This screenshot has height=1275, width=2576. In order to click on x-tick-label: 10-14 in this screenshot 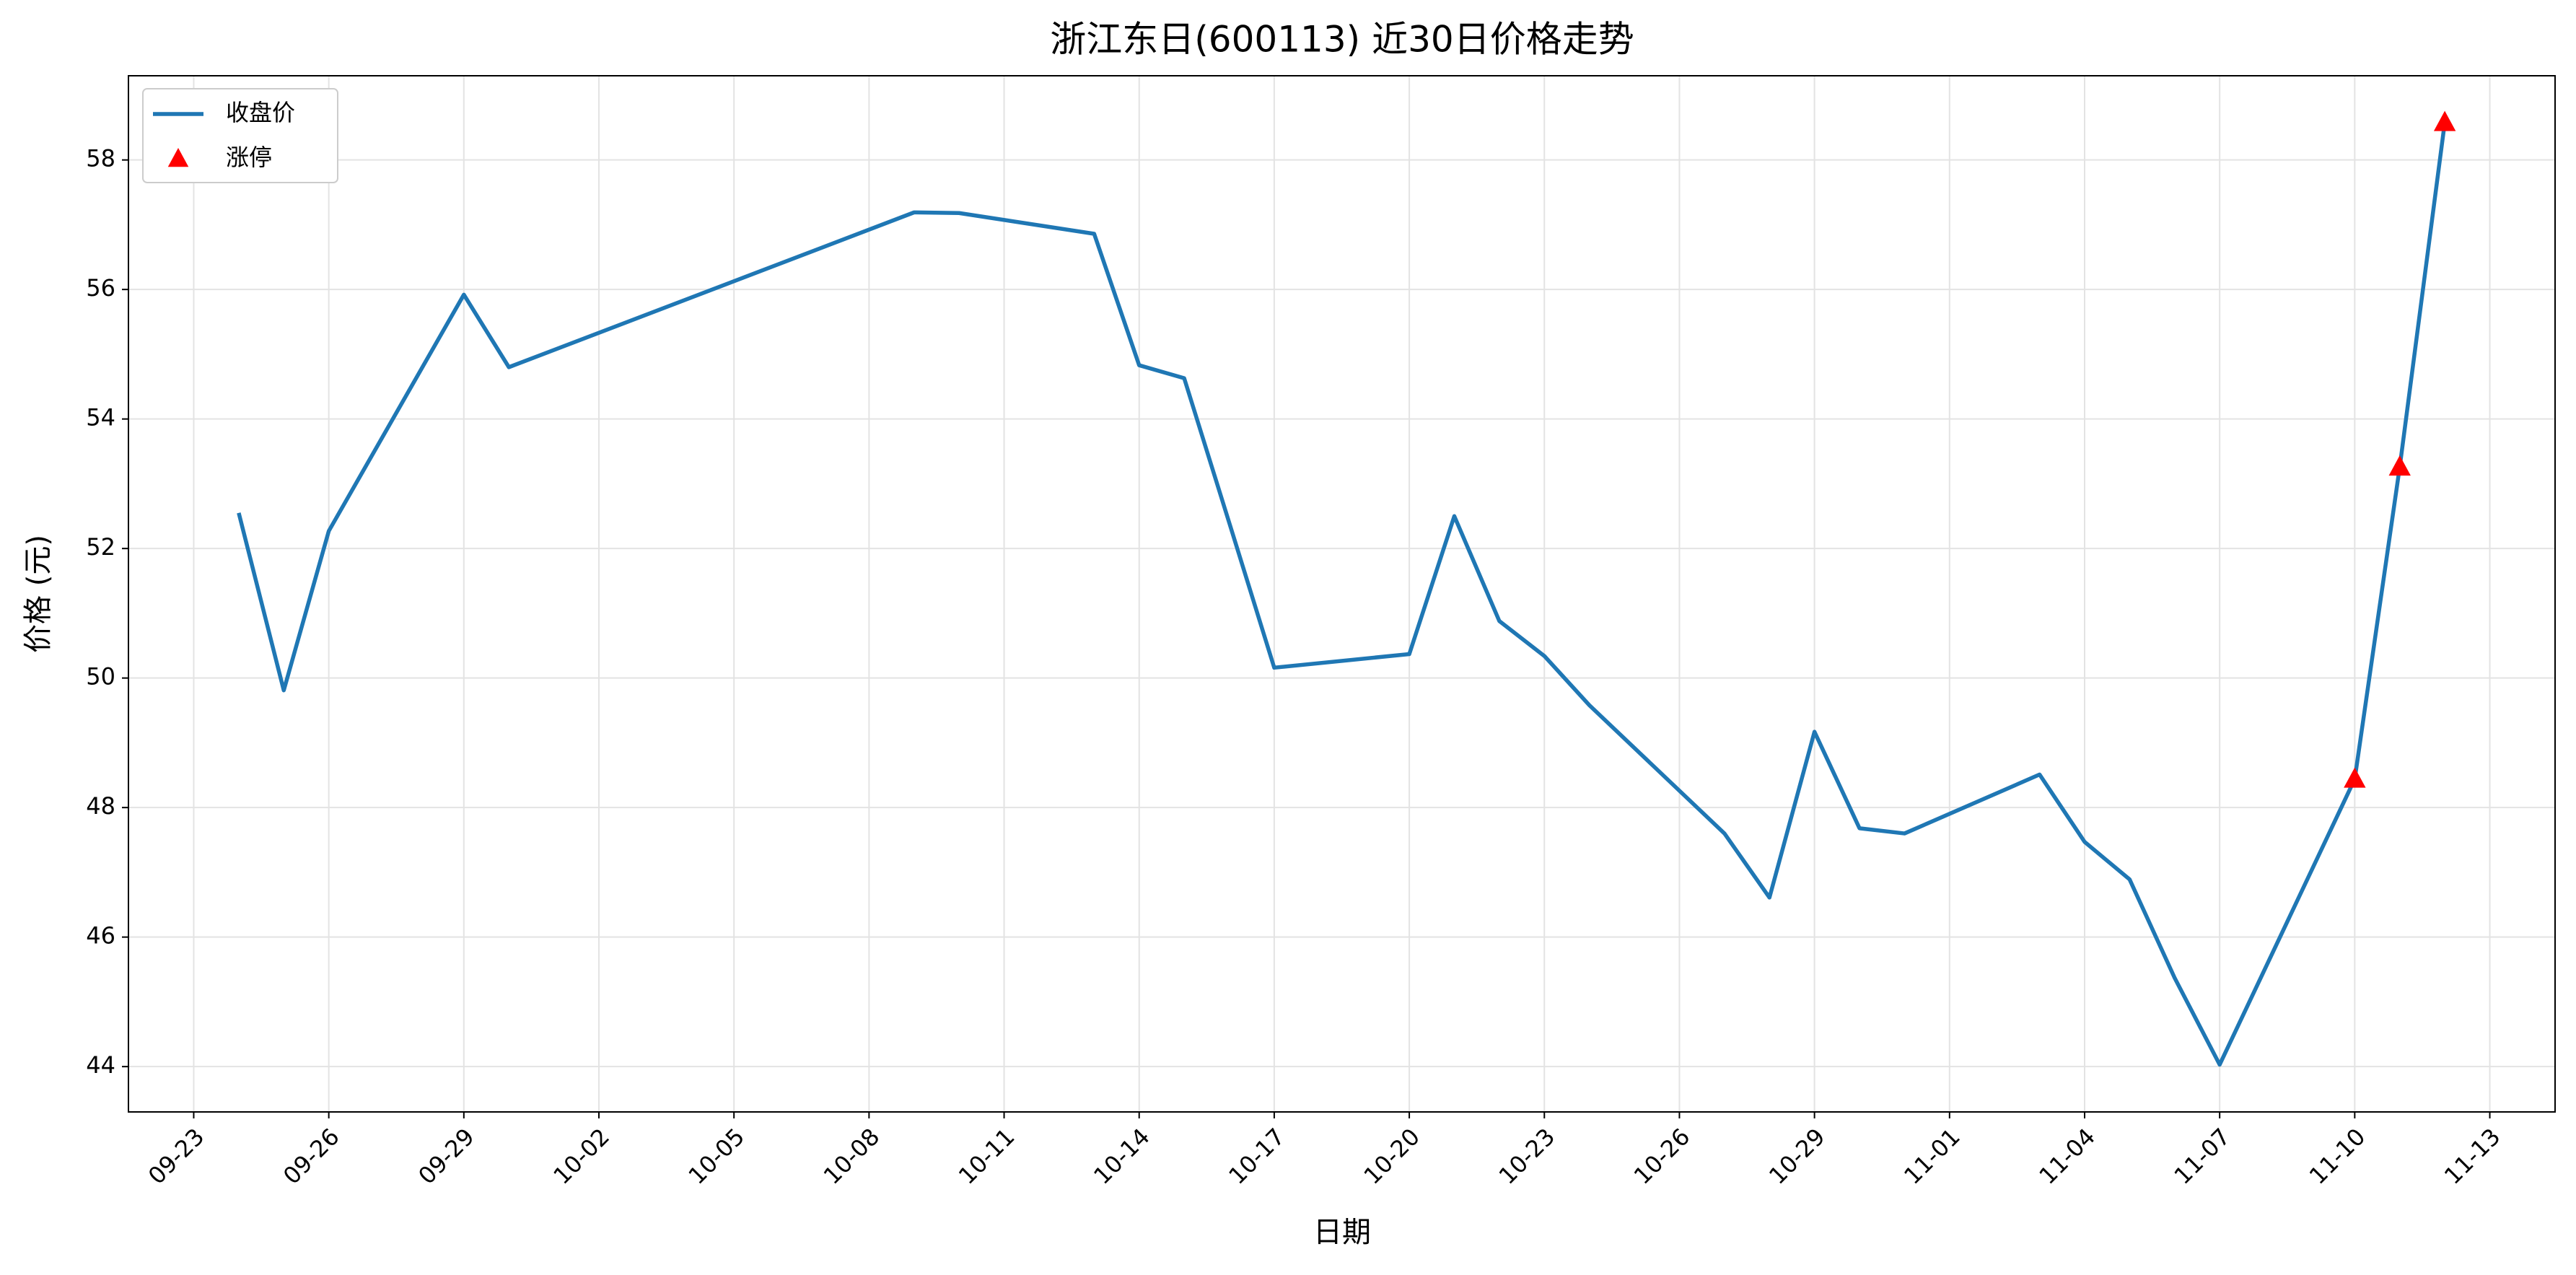, I will do `click(1121, 1157)`.